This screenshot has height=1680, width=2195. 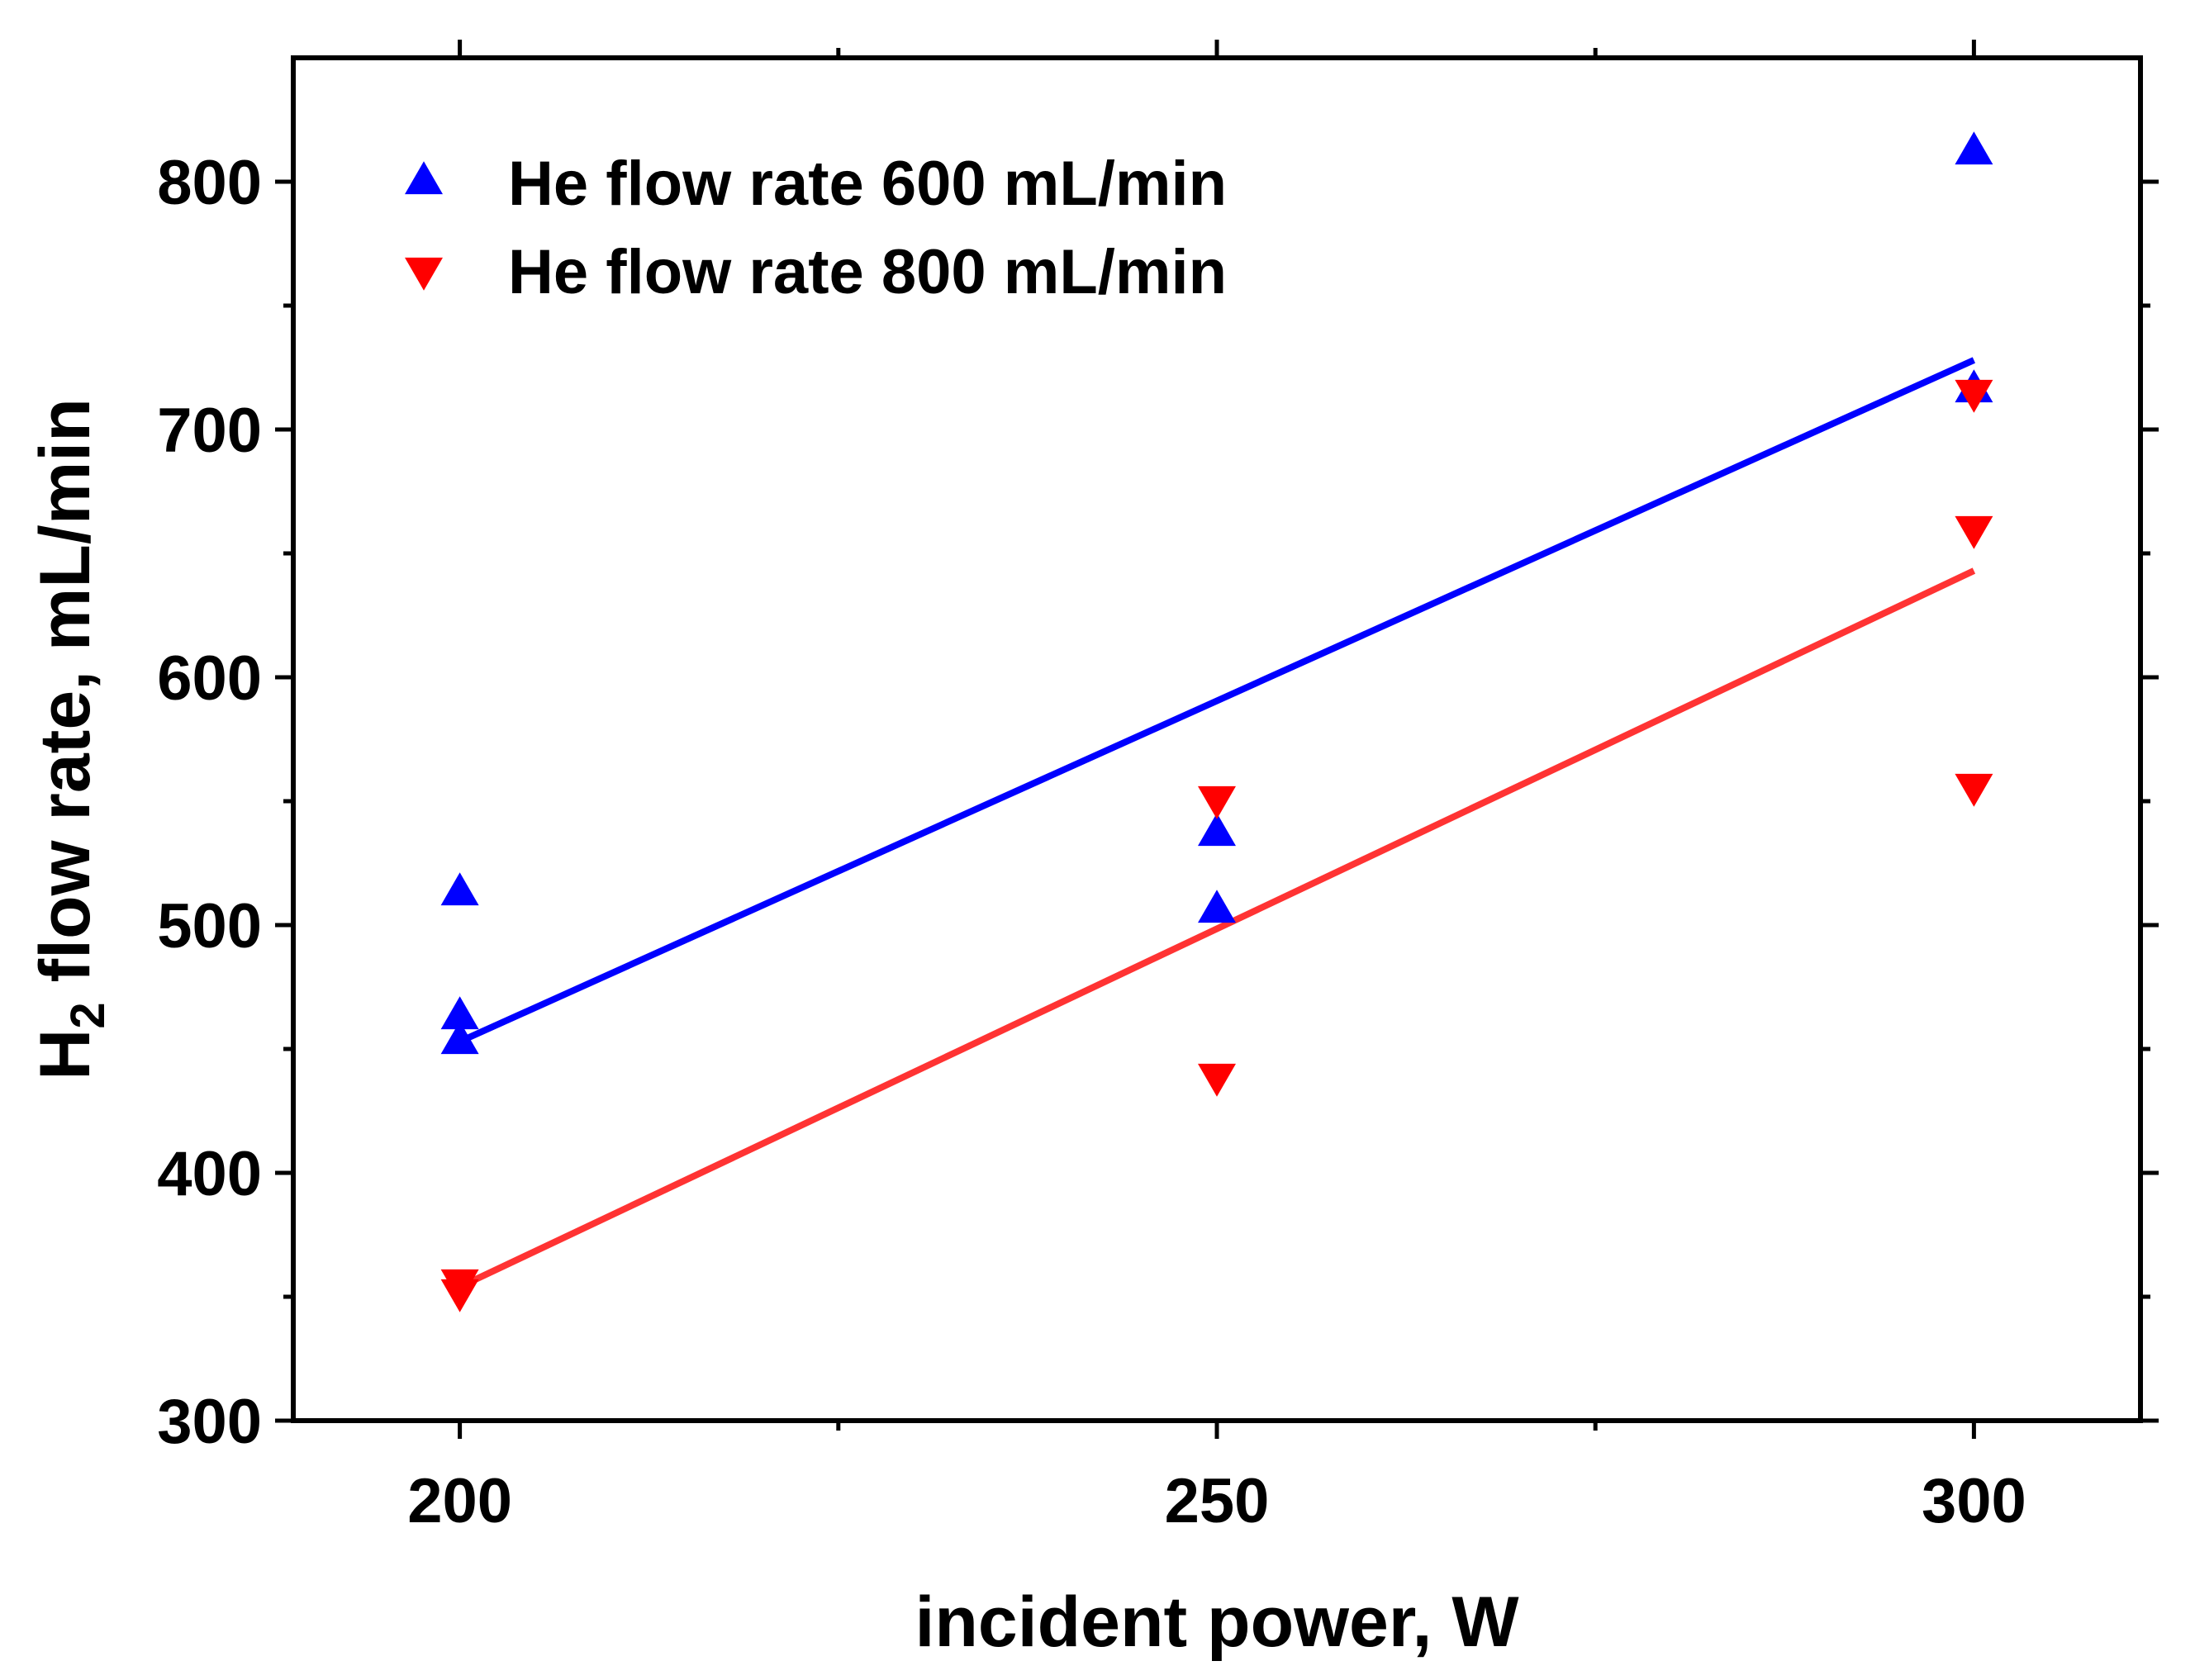 I want to click on legend-entry-series-1: He flow rate 600 mL/min, so click(x=816, y=184).